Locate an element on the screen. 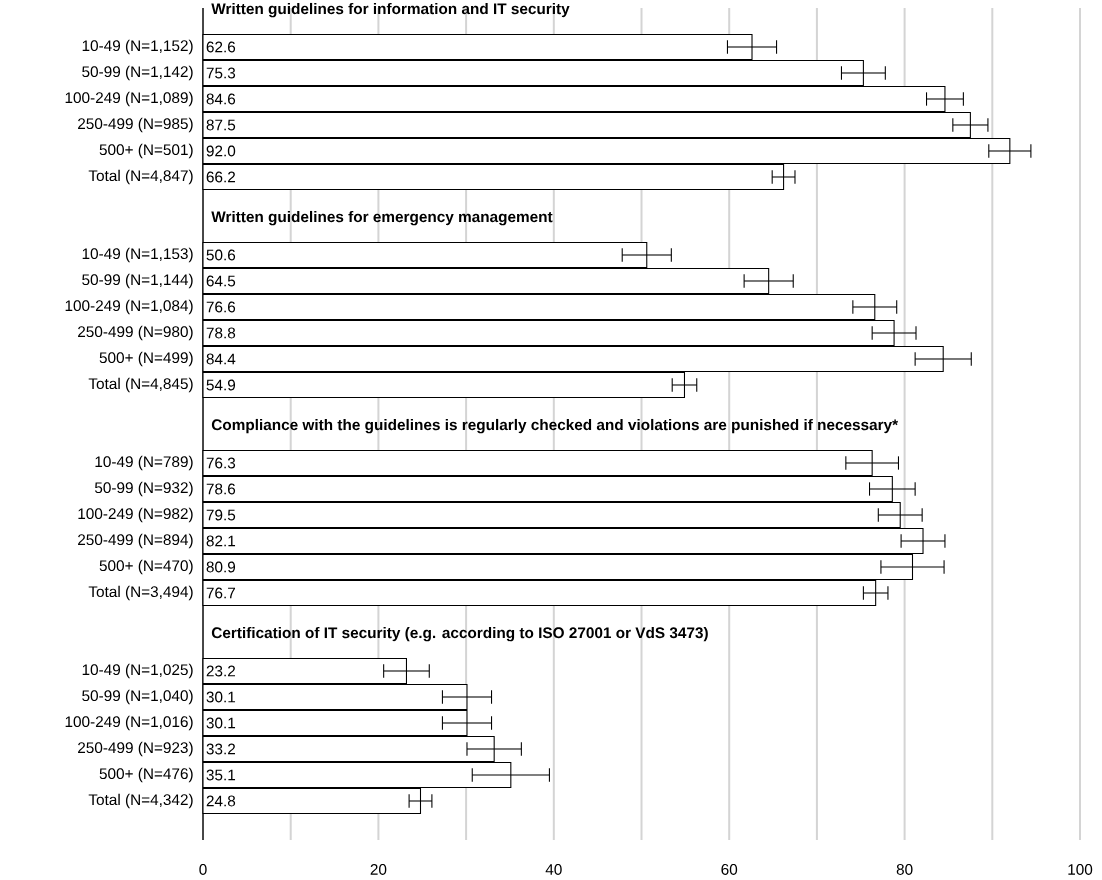  data-label: 62.6 is located at coordinates (221, 47).